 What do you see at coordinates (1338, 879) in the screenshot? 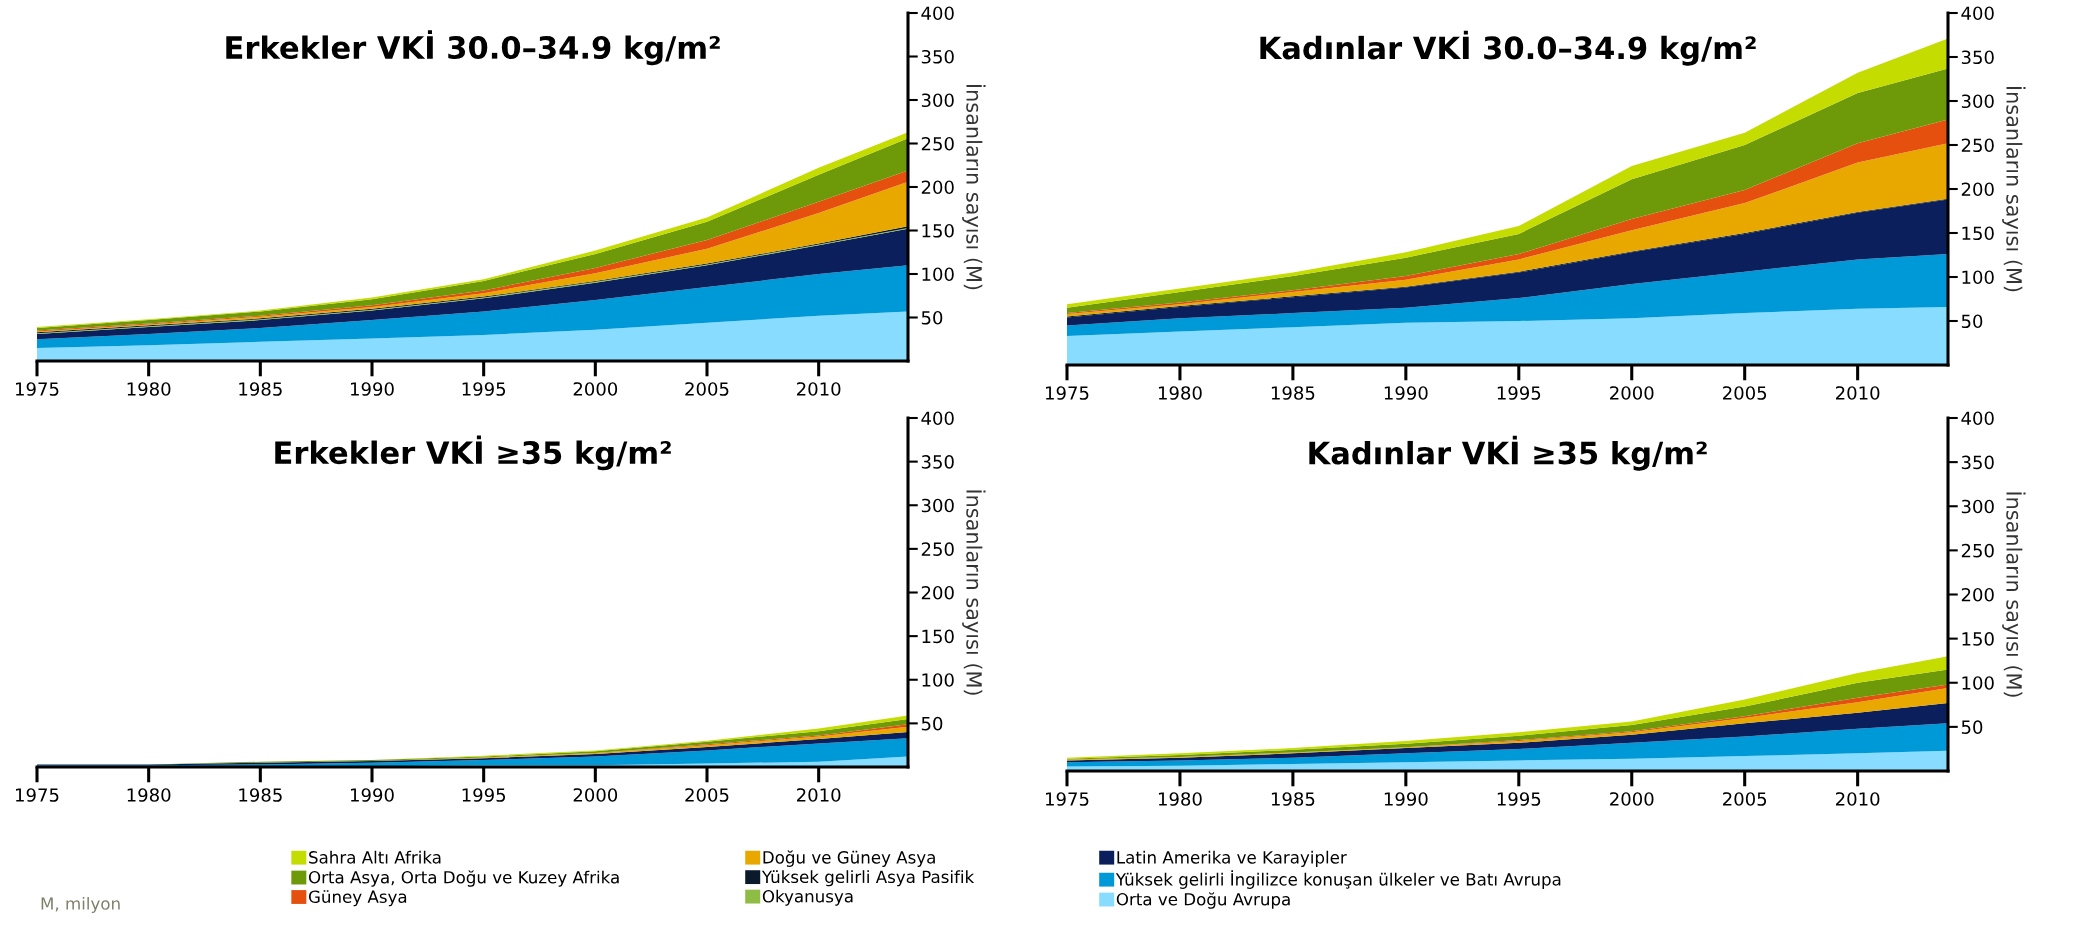
I see `legend-label: Yüksek gelirli İngilizce konuşan ülkeler ve Batı Avrupa` at bounding box center [1338, 879].